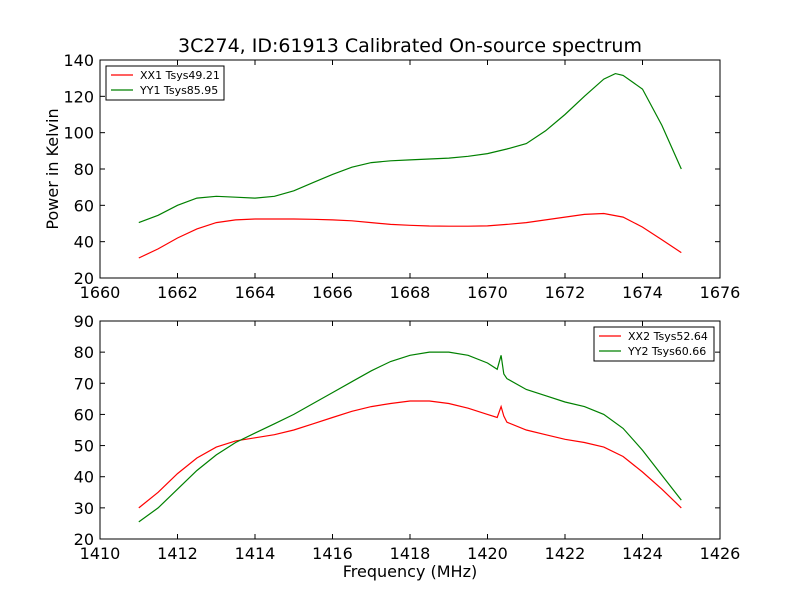 The height and width of the screenshot is (604, 800). I want to click on x-tick-label: 1416, so click(332, 553).